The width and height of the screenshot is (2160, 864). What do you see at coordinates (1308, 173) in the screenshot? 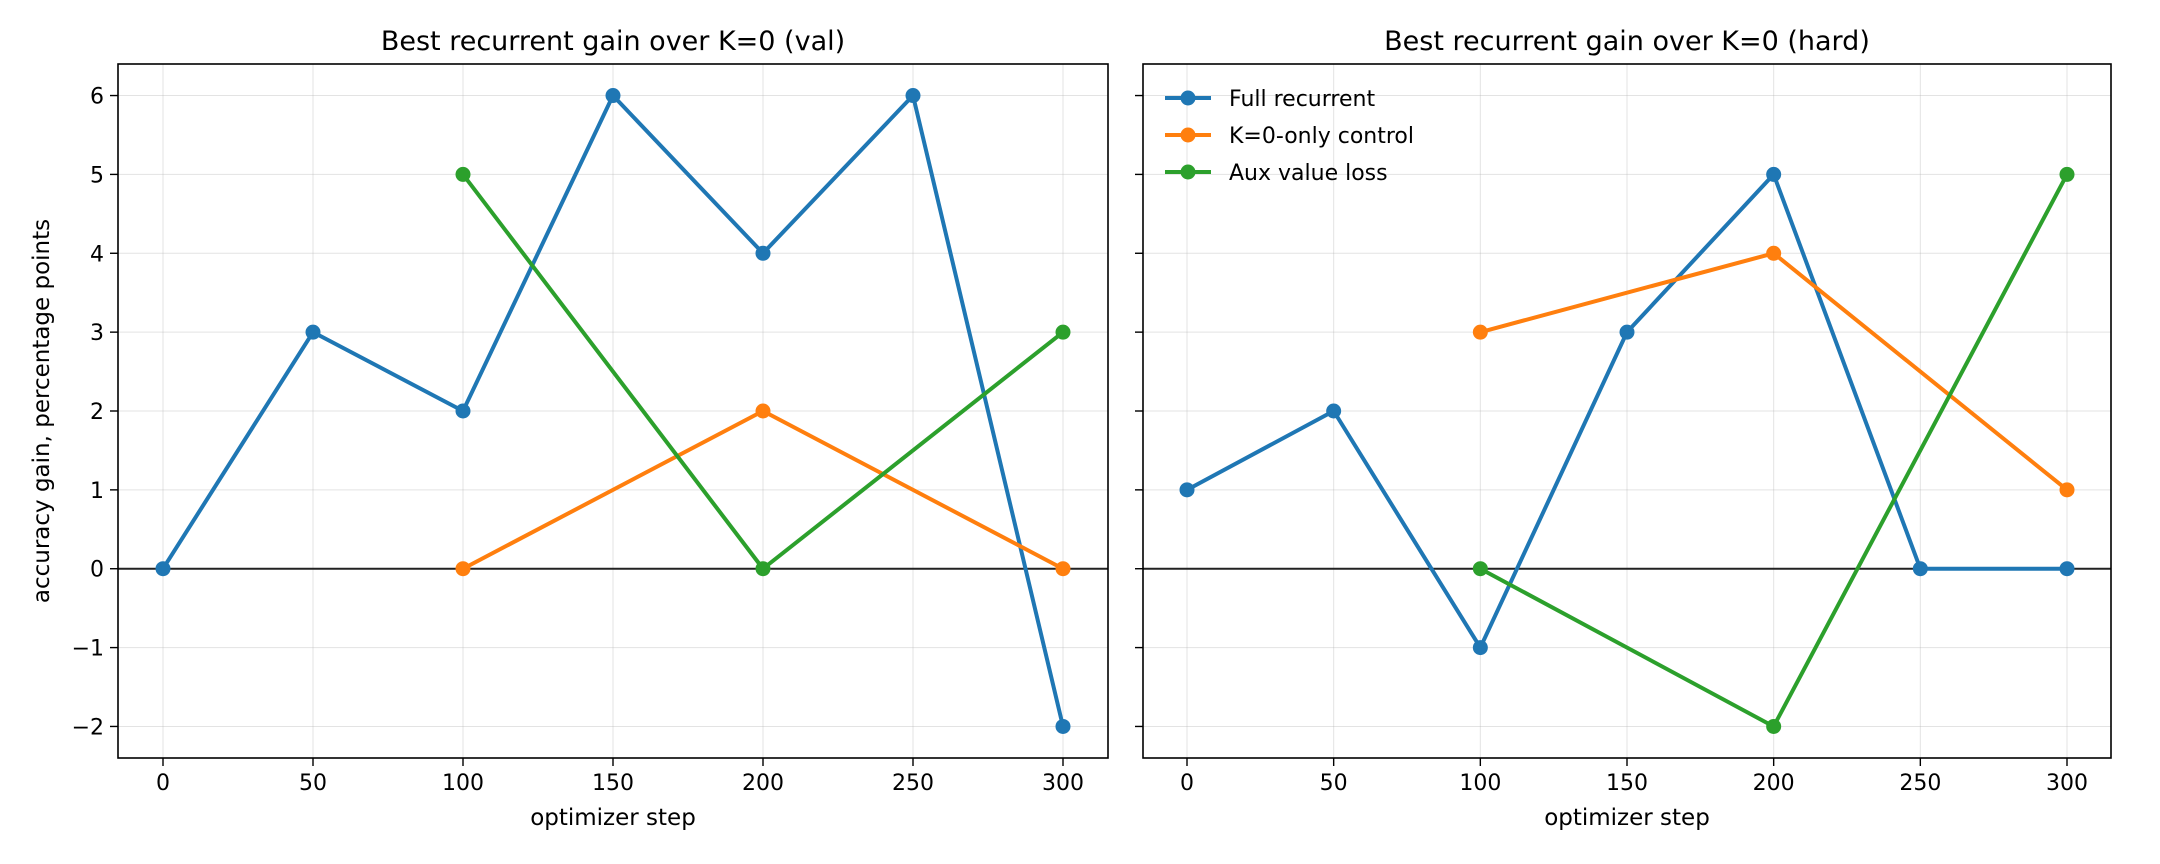
I see `legend-label: Aux value loss` at bounding box center [1308, 173].